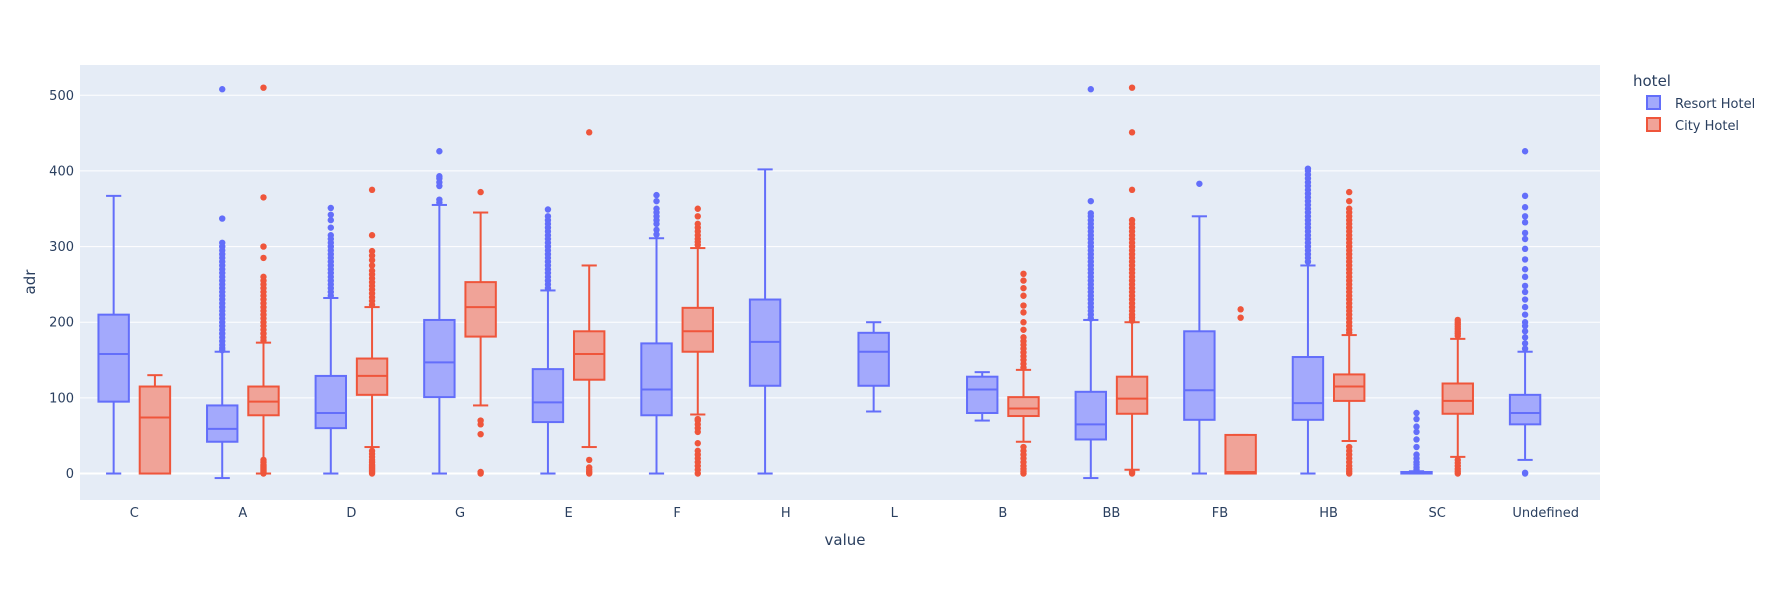 The width and height of the screenshot is (1777, 590). I want to click on box-resort-hotel-l, so click(873, 367).